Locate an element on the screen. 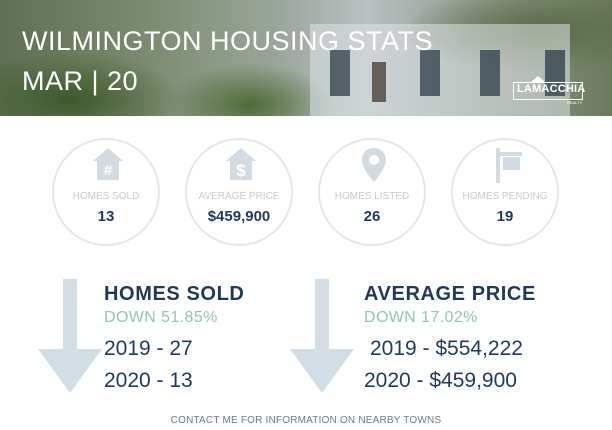  comparison-title: HOMES SOLD is located at coordinates (174, 294).